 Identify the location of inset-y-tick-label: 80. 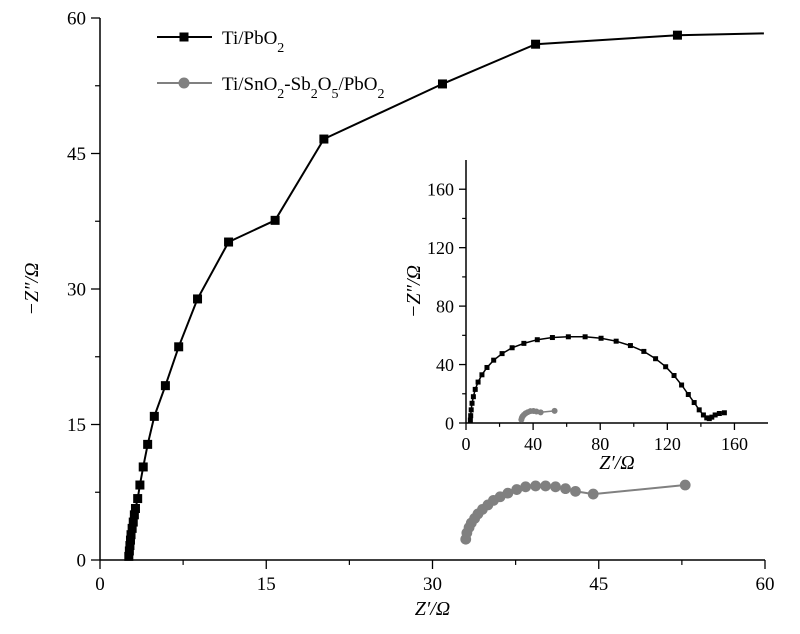
(445, 306).